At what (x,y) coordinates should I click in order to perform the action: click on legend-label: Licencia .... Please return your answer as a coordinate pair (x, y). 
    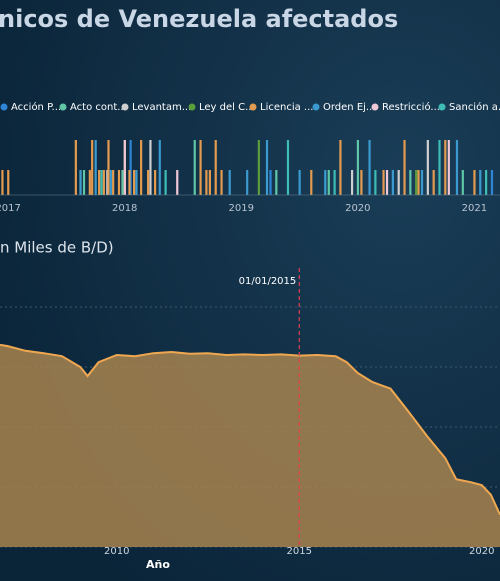
    Looking at the image, I should click on (286, 107).